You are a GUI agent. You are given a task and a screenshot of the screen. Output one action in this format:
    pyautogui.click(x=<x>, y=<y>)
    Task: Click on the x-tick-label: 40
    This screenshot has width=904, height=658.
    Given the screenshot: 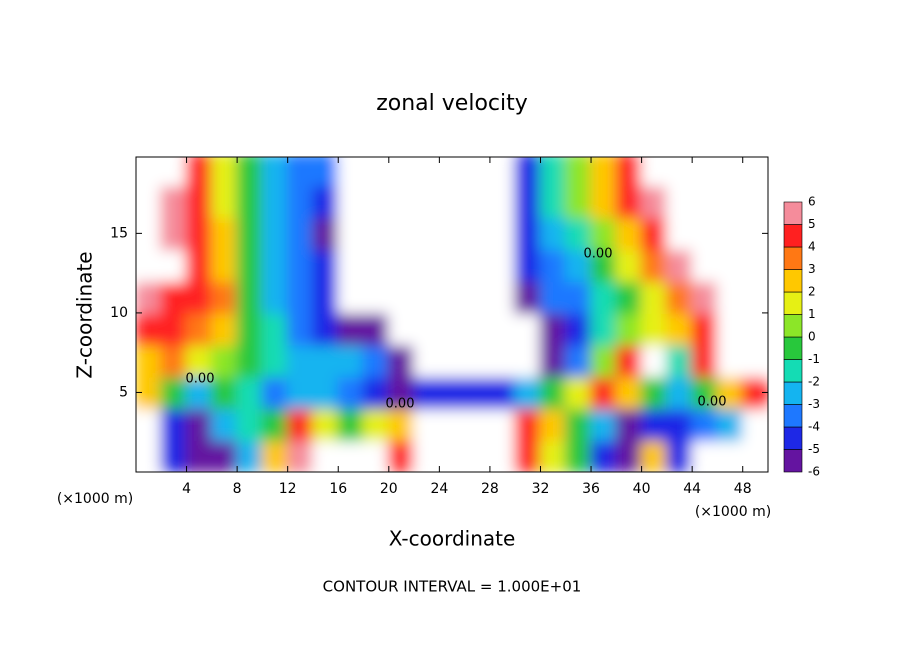 What is the action you would take?
    pyautogui.click(x=642, y=489)
    